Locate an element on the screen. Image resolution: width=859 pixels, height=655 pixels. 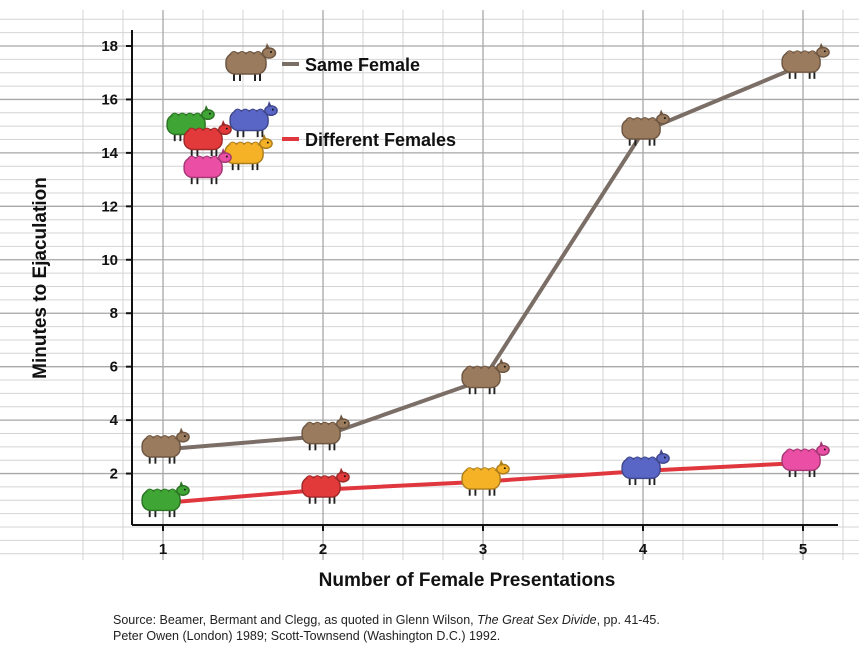
x-tick-label: 4 is located at coordinates (643, 549).